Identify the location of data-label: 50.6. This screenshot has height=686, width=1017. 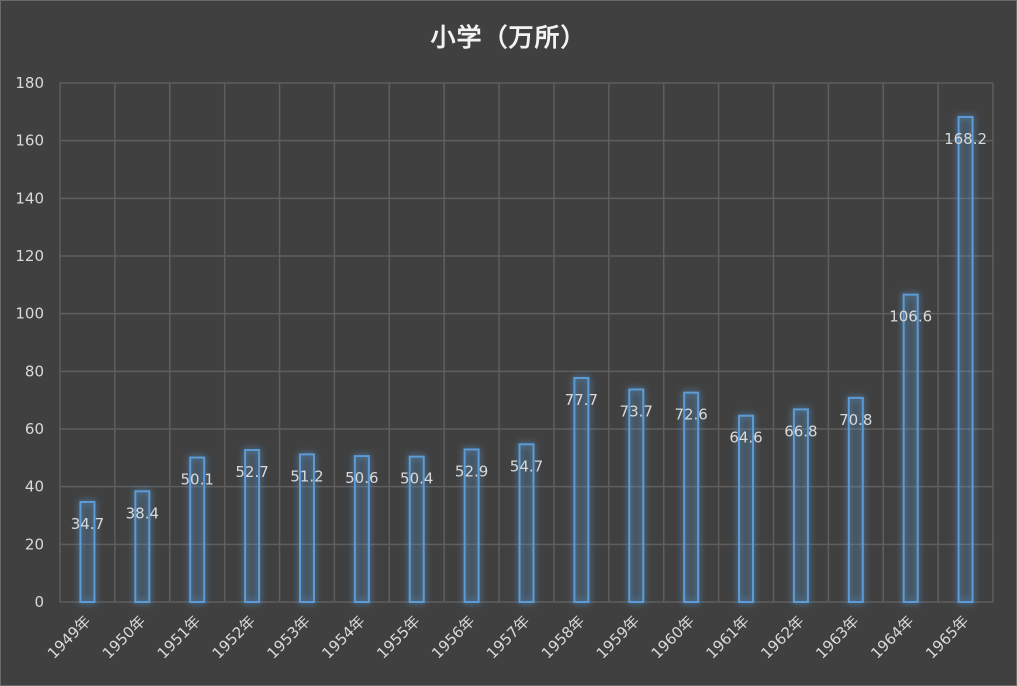
(361, 478).